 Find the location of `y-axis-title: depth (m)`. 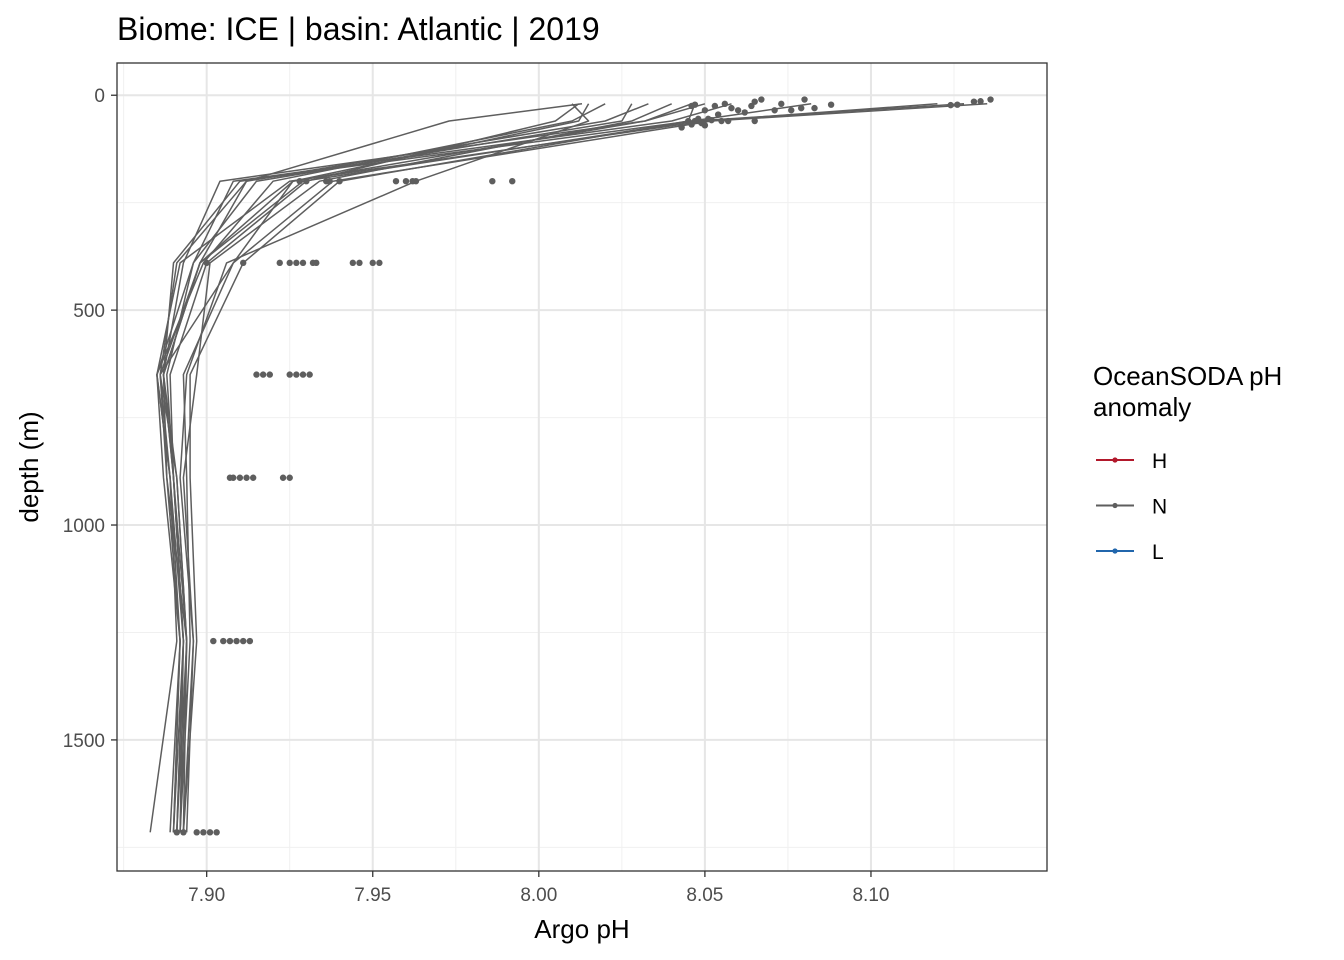

y-axis-title: depth (m) is located at coordinates (29, 466).